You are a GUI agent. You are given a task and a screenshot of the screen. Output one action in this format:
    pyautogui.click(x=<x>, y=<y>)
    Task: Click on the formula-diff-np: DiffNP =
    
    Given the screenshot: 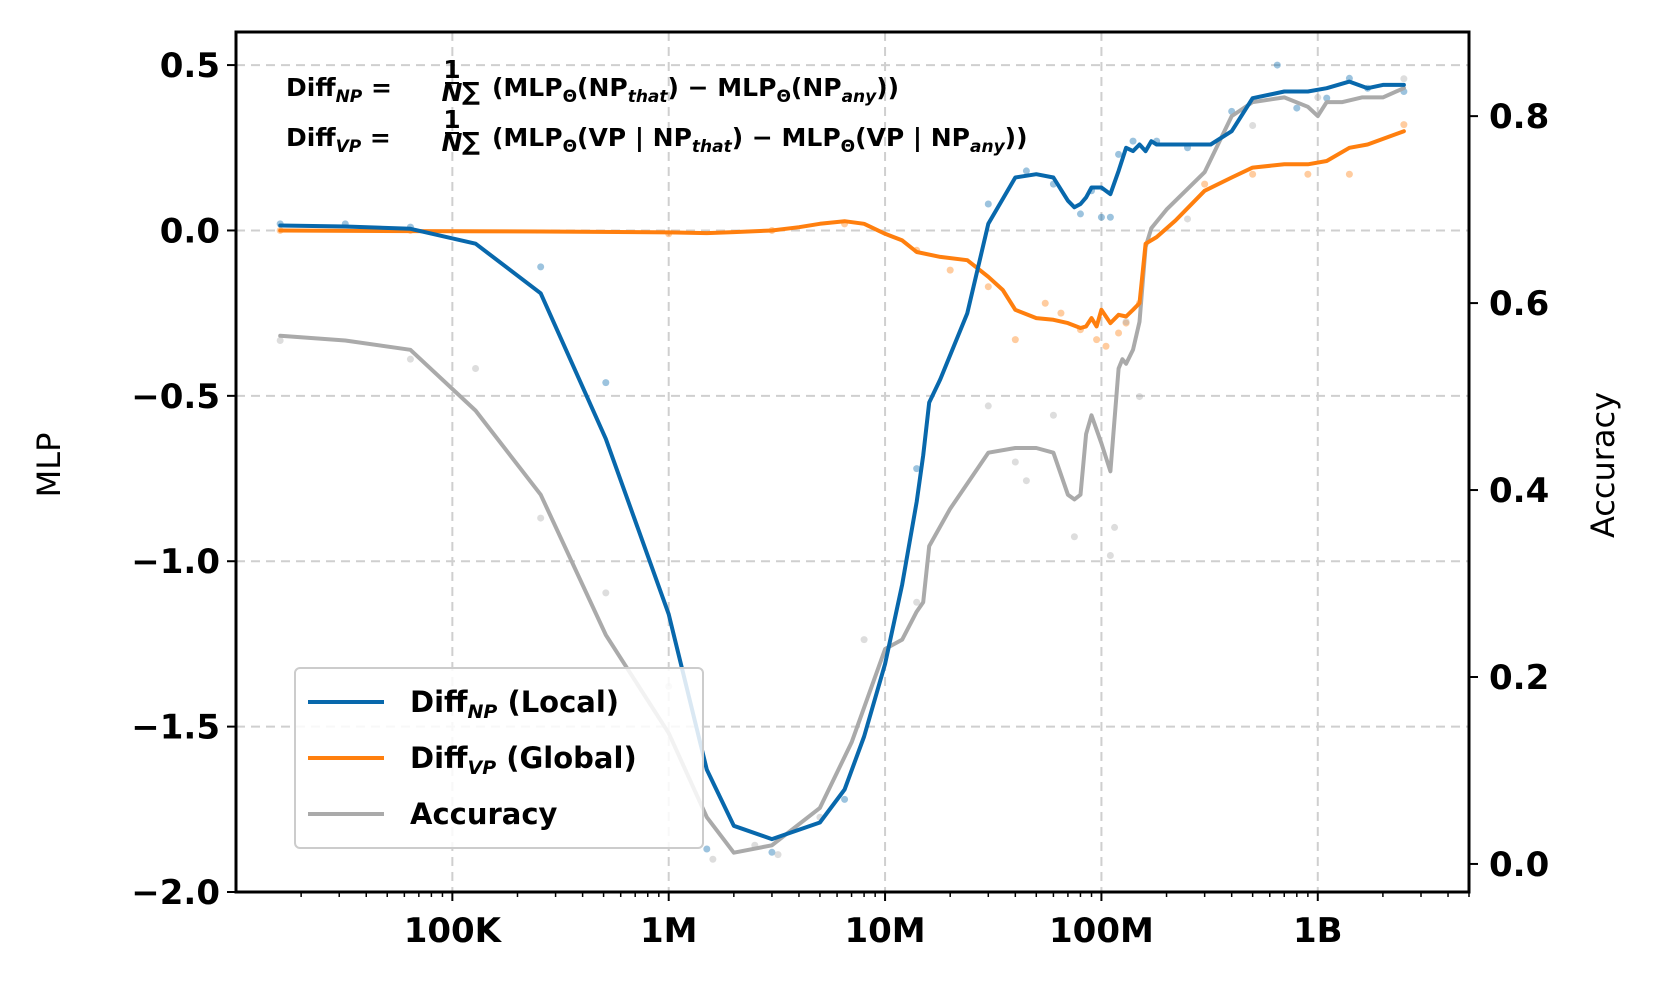 What is the action you would take?
    pyautogui.click(x=339, y=90)
    